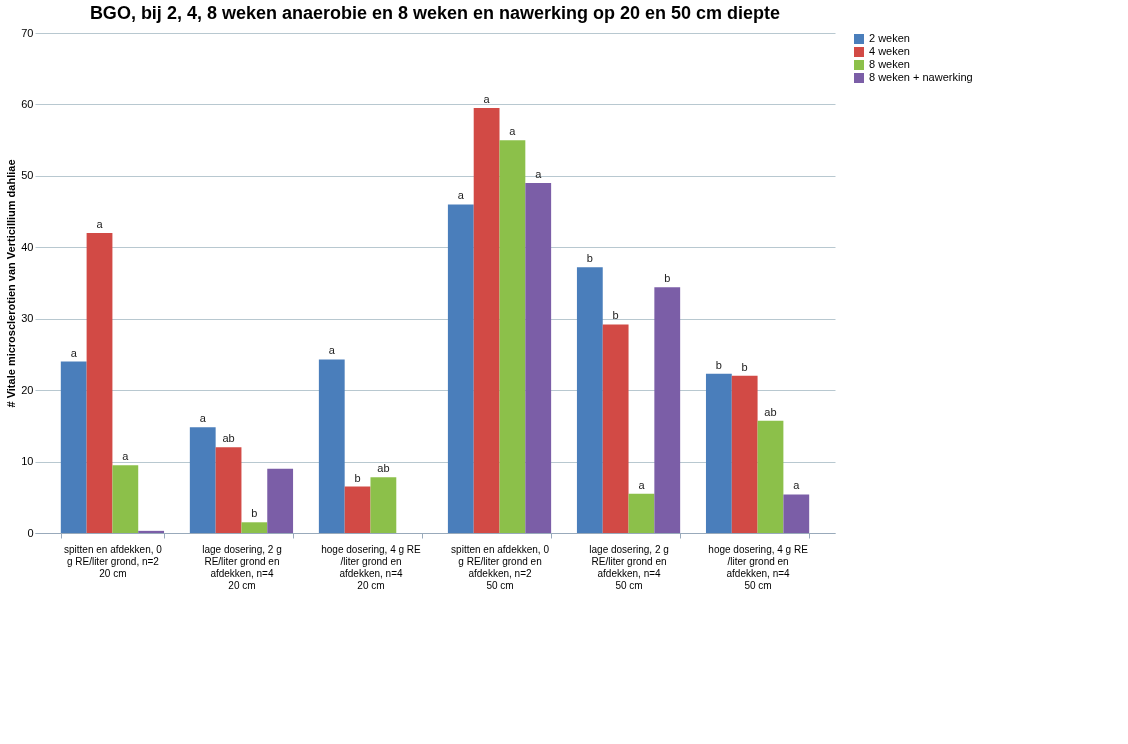  What do you see at coordinates (889, 51) in the screenshot?
I see `legend-label: 4 weken` at bounding box center [889, 51].